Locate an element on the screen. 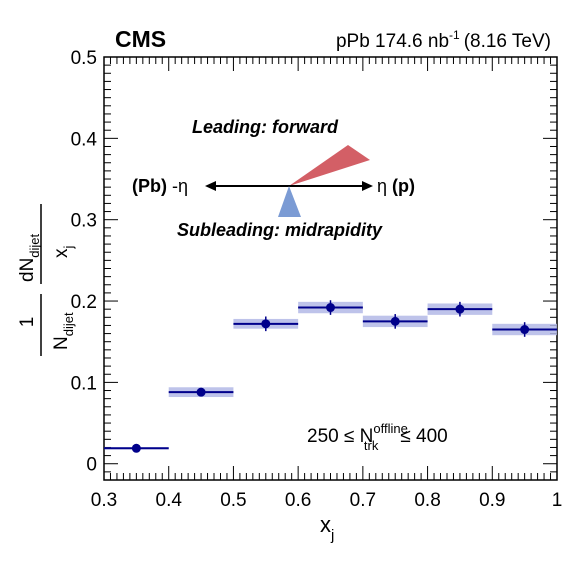 This screenshot has height=565, width=580. beam-right-bold: (p) is located at coordinates (403, 186).